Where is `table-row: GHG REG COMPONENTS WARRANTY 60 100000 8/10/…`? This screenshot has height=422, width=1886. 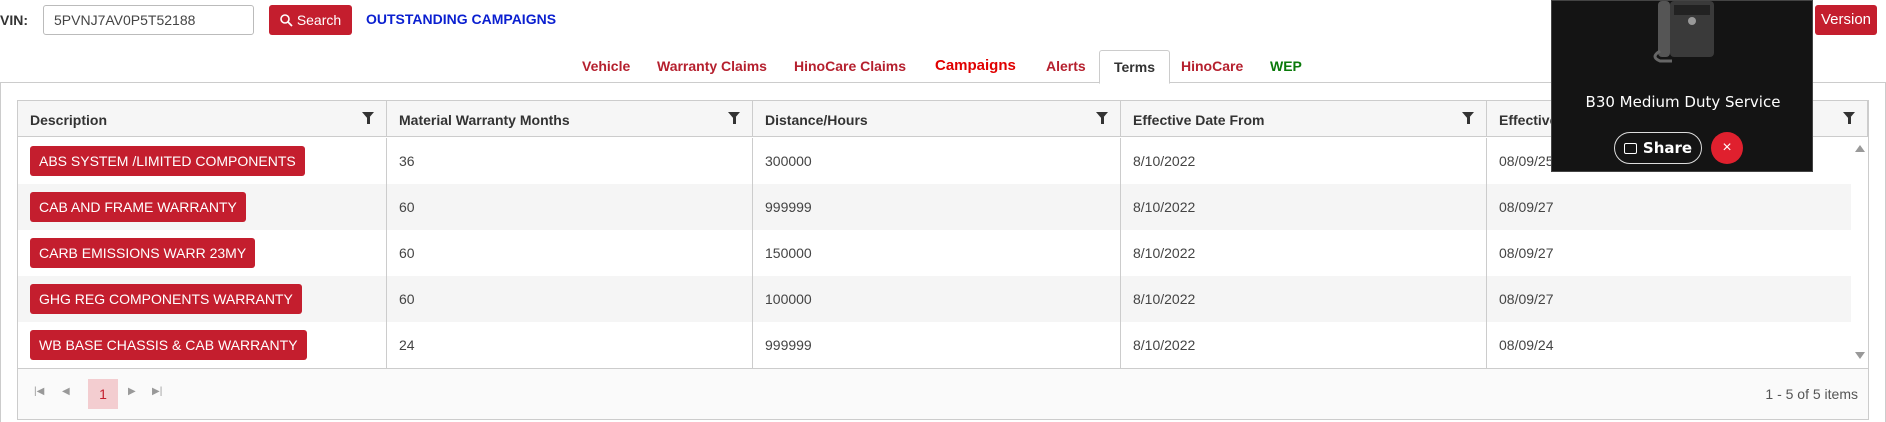
table-row: GHG REG COMPONENTS WARRANTY 60 100000 8/10/… is located at coordinates (934, 299).